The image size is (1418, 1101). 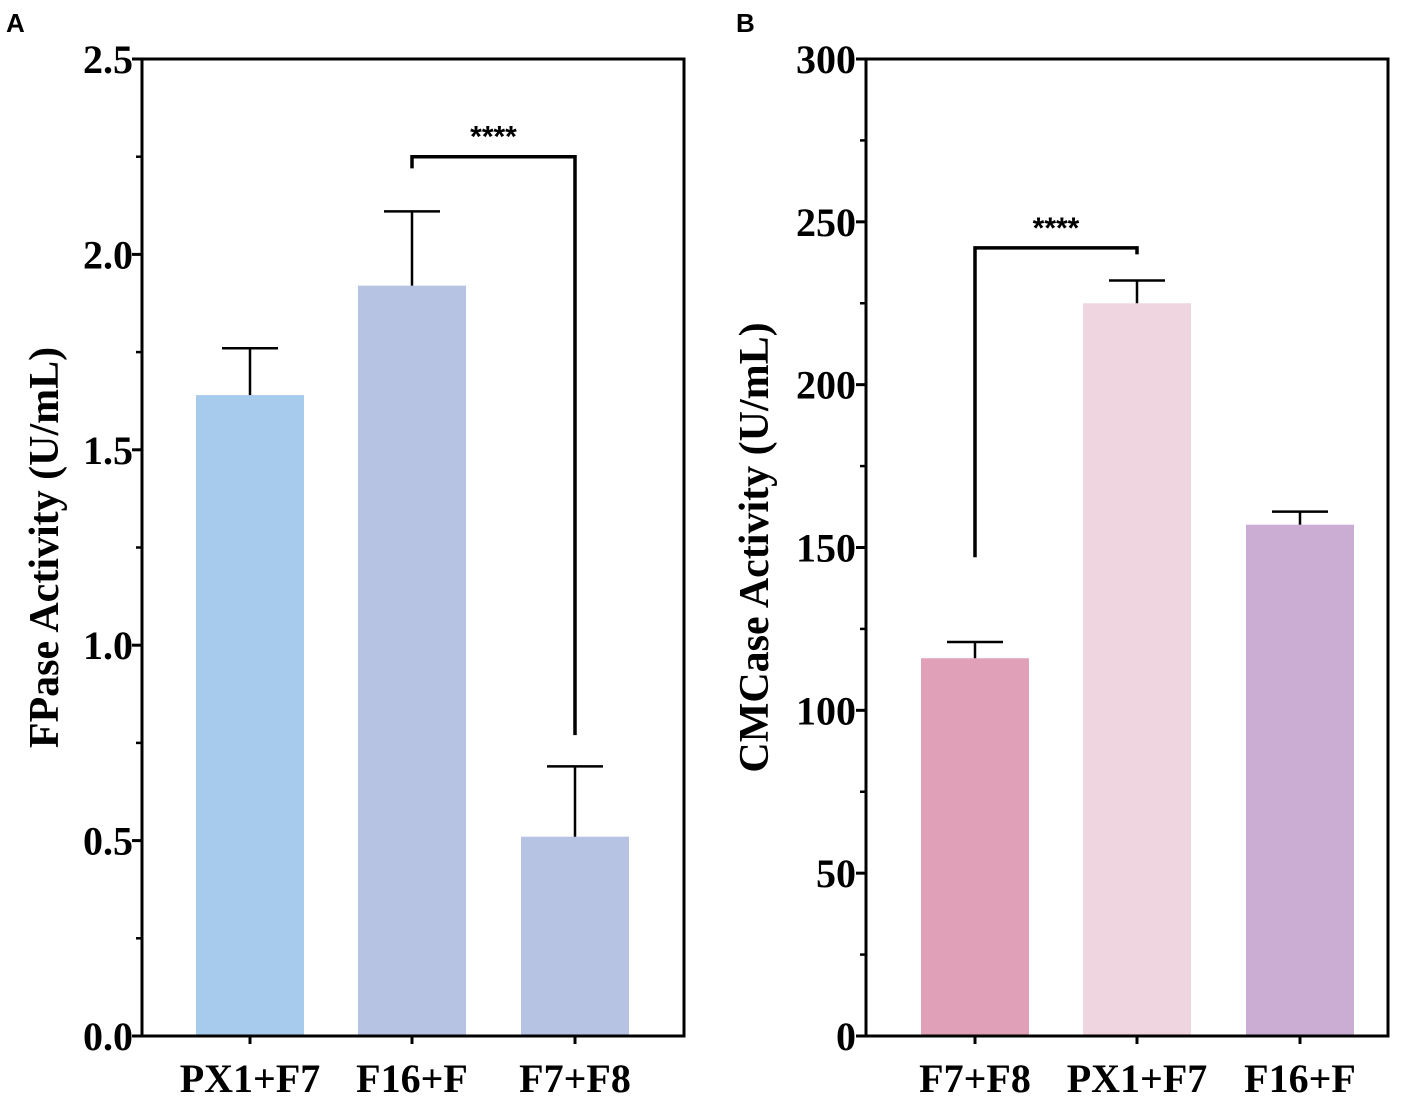 I want to click on panel-label: A, so click(x=15, y=23).